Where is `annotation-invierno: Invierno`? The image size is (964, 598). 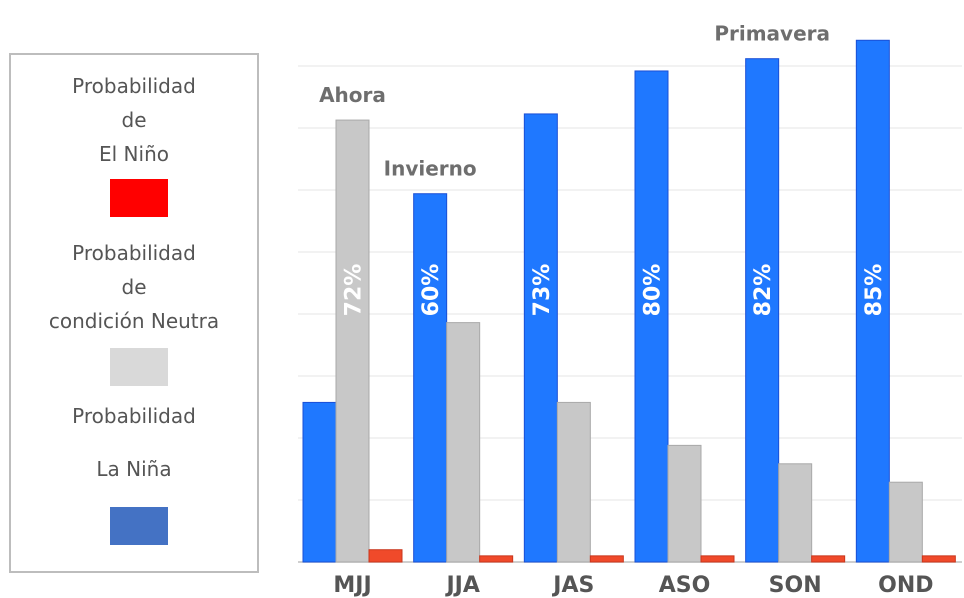
annotation-invierno: Invierno is located at coordinates (430, 169).